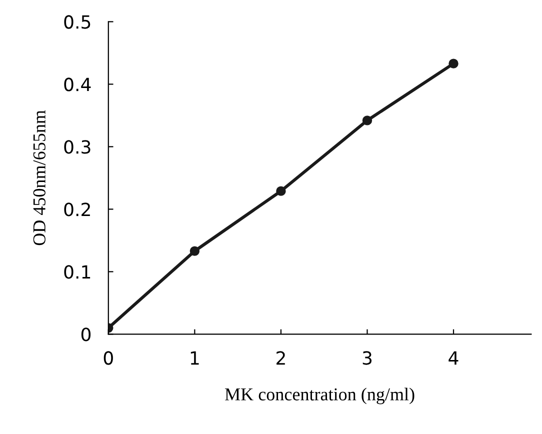  I want to click on x-axis-title: MK concentration (ng/ml), so click(319, 396).